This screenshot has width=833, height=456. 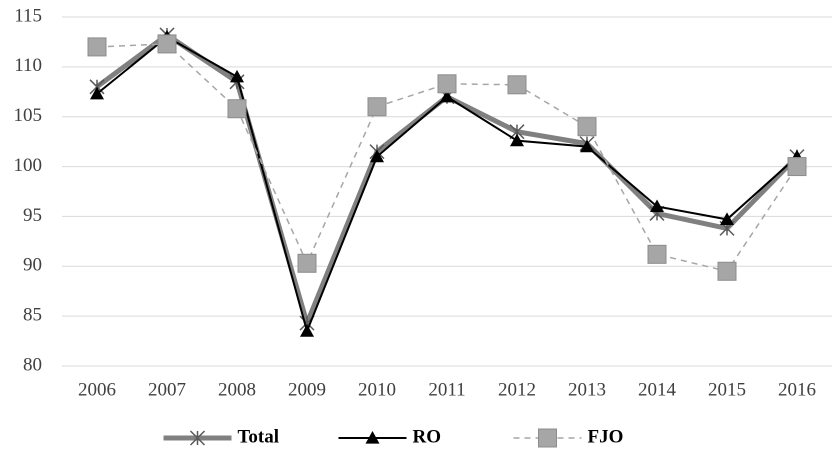 What do you see at coordinates (390, 436) in the screenshot?
I see `legend-item: RO` at bounding box center [390, 436].